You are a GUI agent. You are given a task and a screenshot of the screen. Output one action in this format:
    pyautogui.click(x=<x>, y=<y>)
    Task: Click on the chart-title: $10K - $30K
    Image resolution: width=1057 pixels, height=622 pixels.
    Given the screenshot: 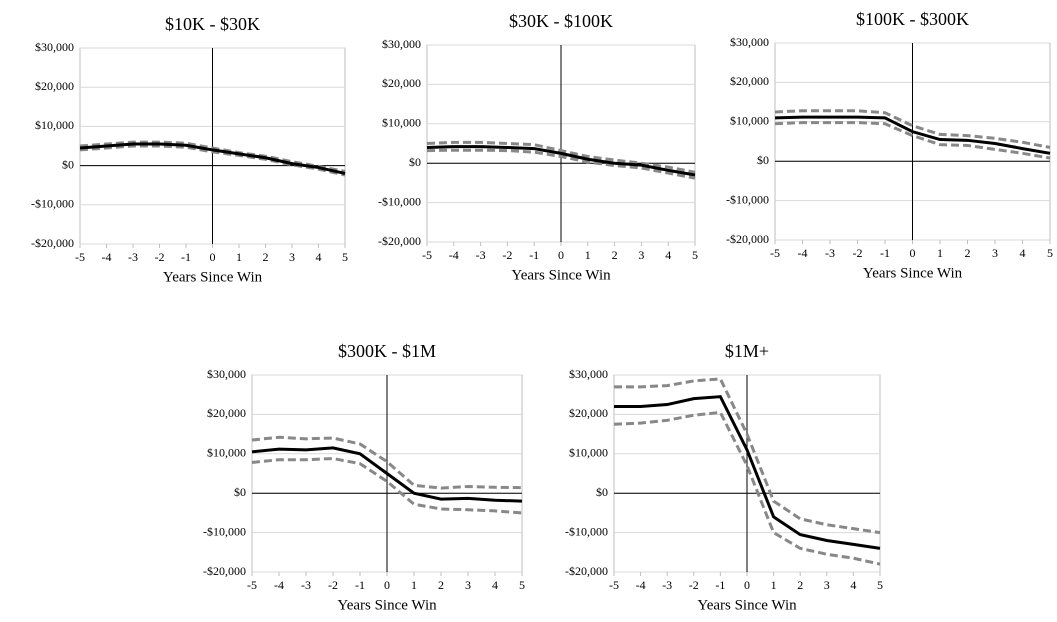 What is the action you would take?
    pyautogui.click(x=212, y=24)
    